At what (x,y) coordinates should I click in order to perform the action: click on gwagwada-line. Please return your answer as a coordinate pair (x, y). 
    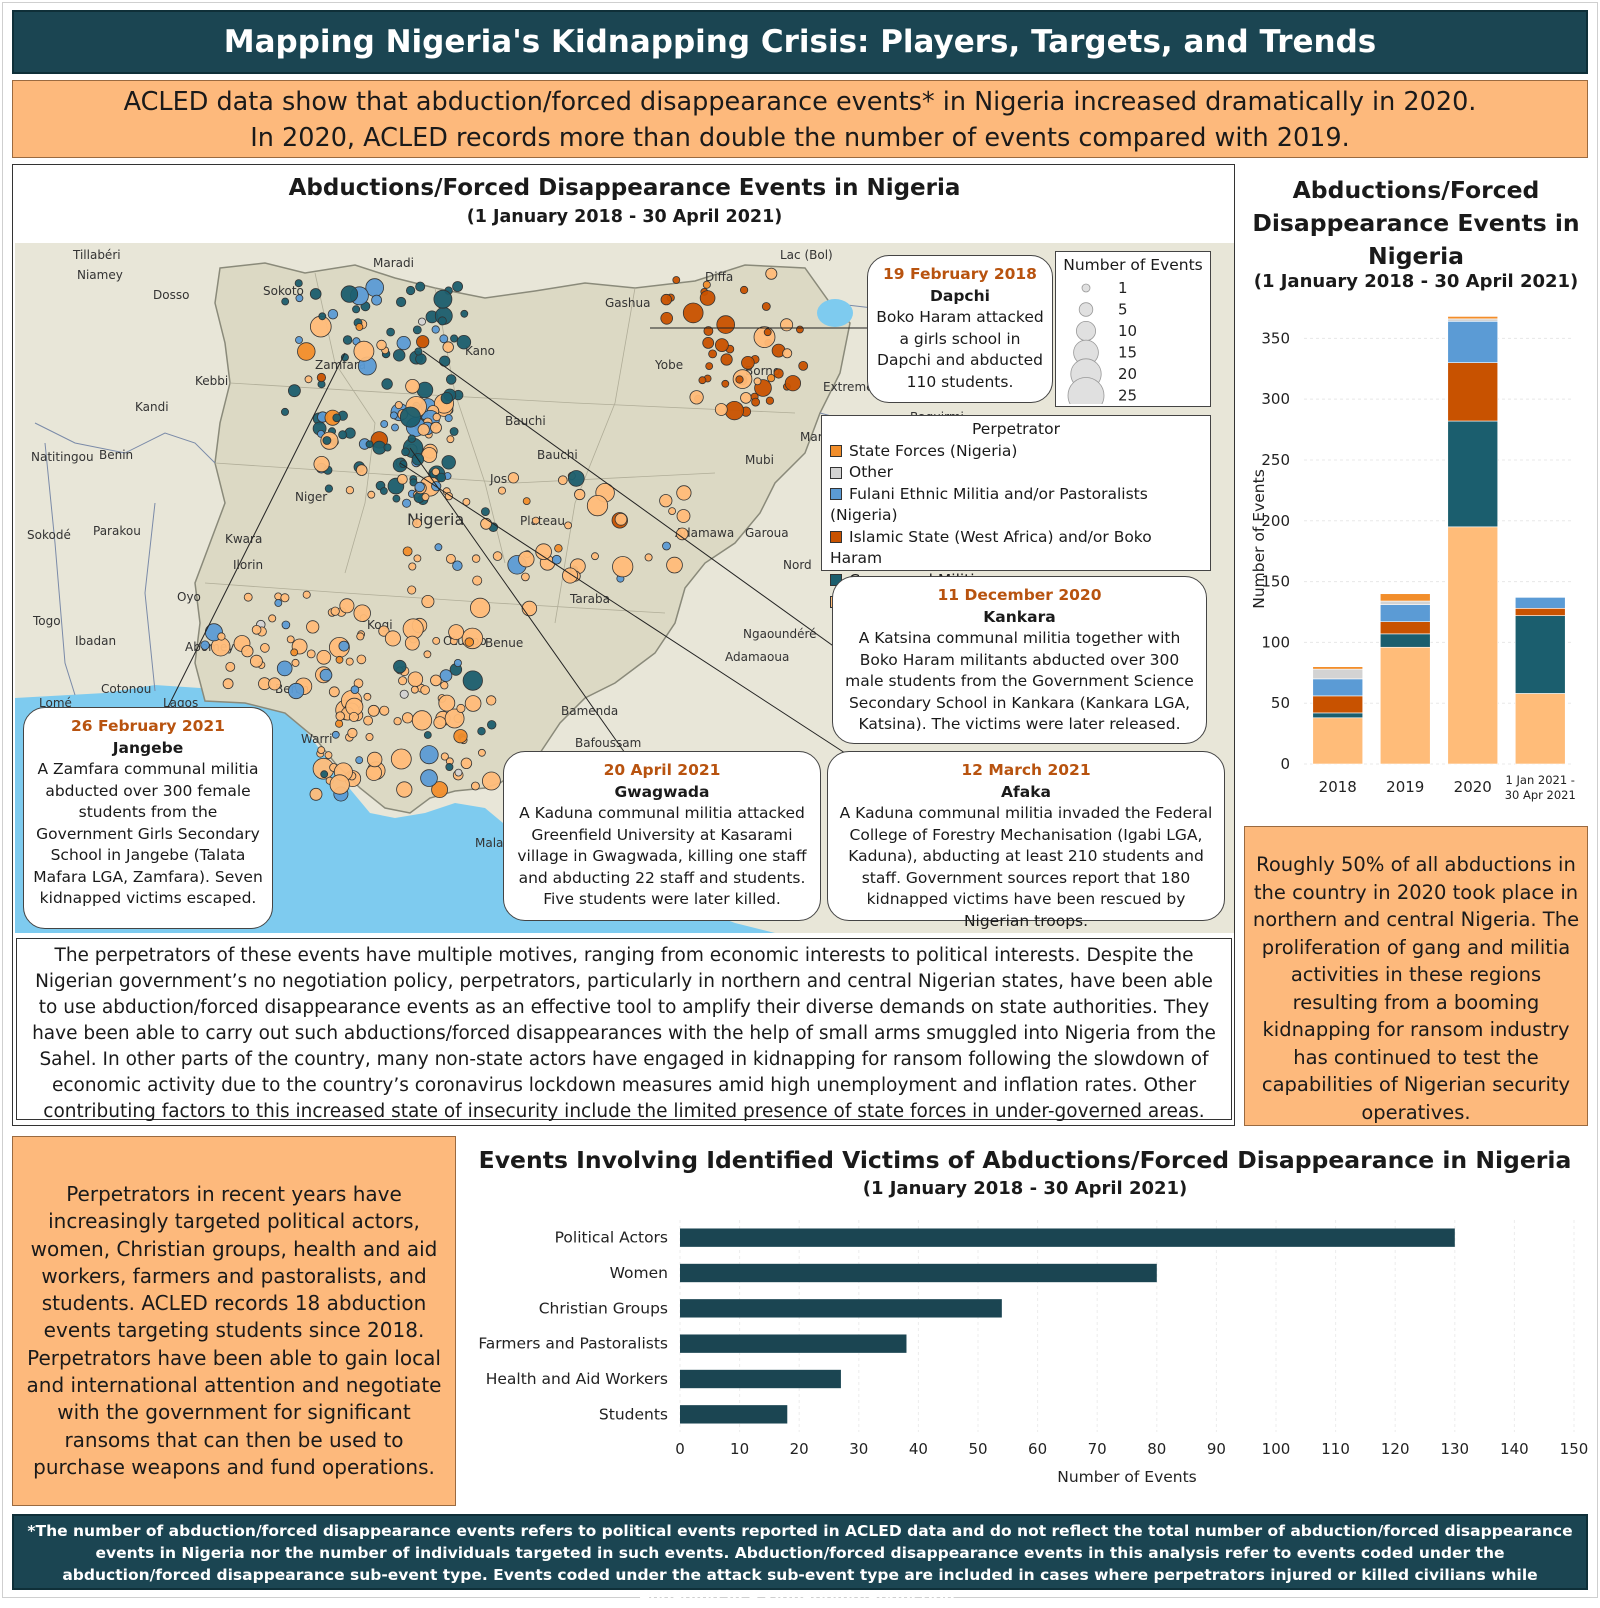
    Looking at the image, I should click on (517, 600).